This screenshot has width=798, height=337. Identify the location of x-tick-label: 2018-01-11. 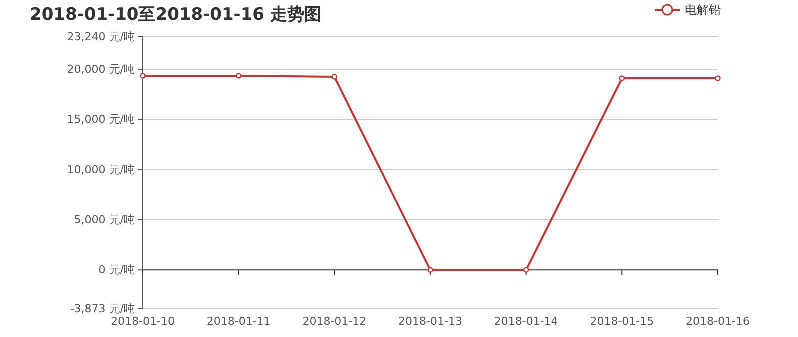
(238, 321).